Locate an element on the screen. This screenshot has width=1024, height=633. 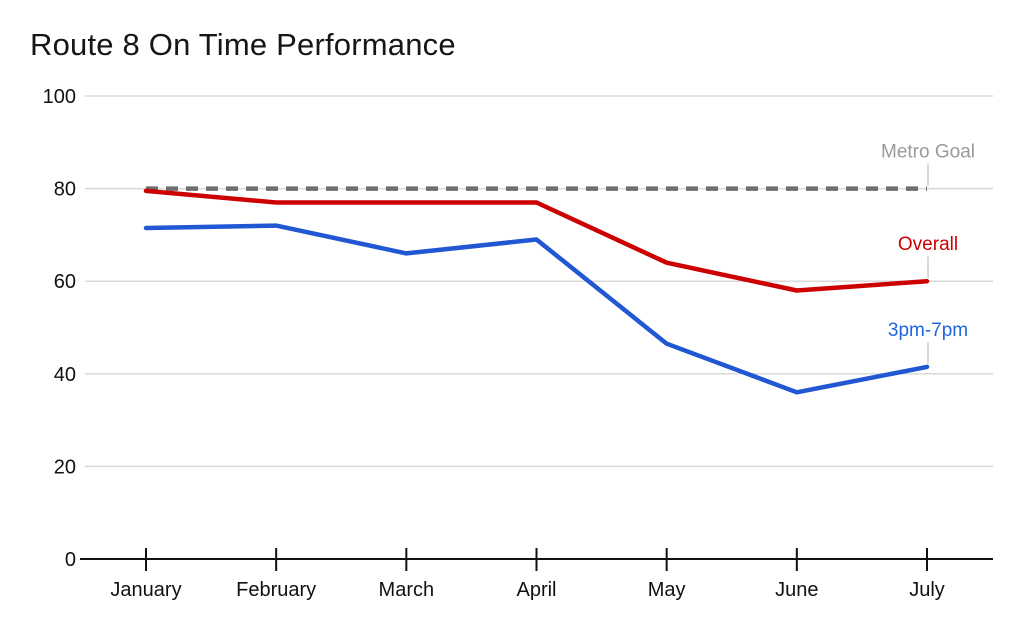
x-axis-tick-label: April is located at coordinates (536, 590).